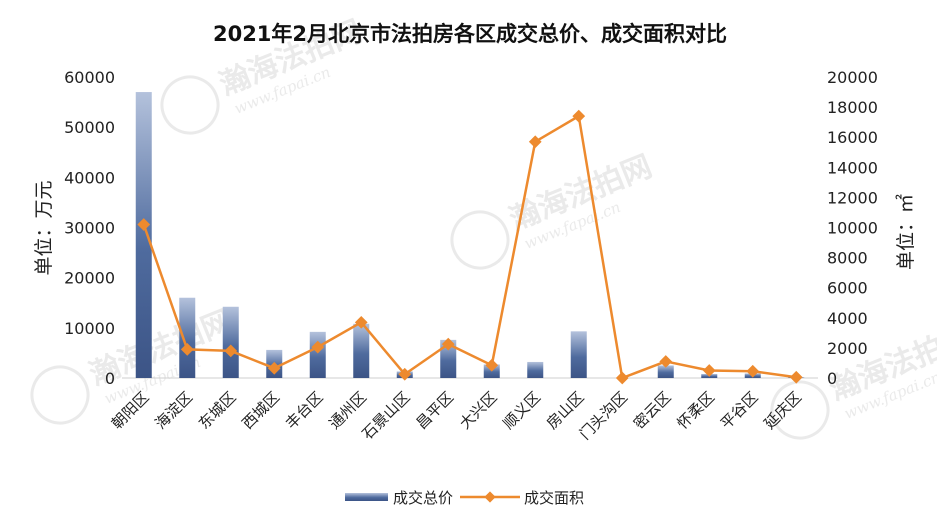 This screenshot has width=937, height=523. I want to click on left-tick-label: 30000, so click(89, 228).